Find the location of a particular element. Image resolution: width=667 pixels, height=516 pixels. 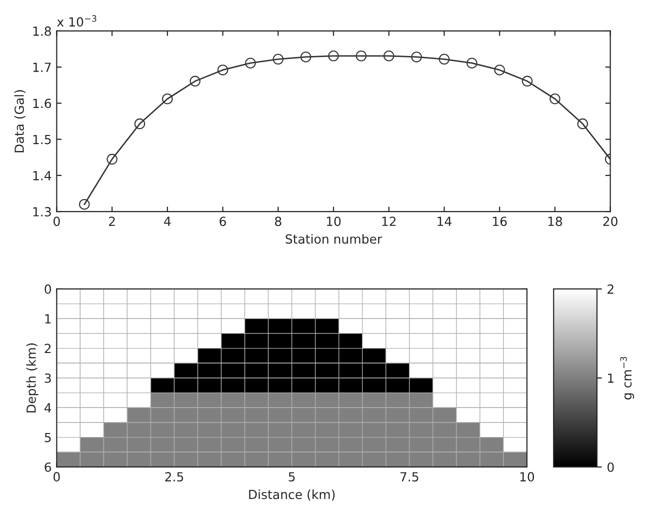

y-tick-label: 2 is located at coordinates (47, 349).